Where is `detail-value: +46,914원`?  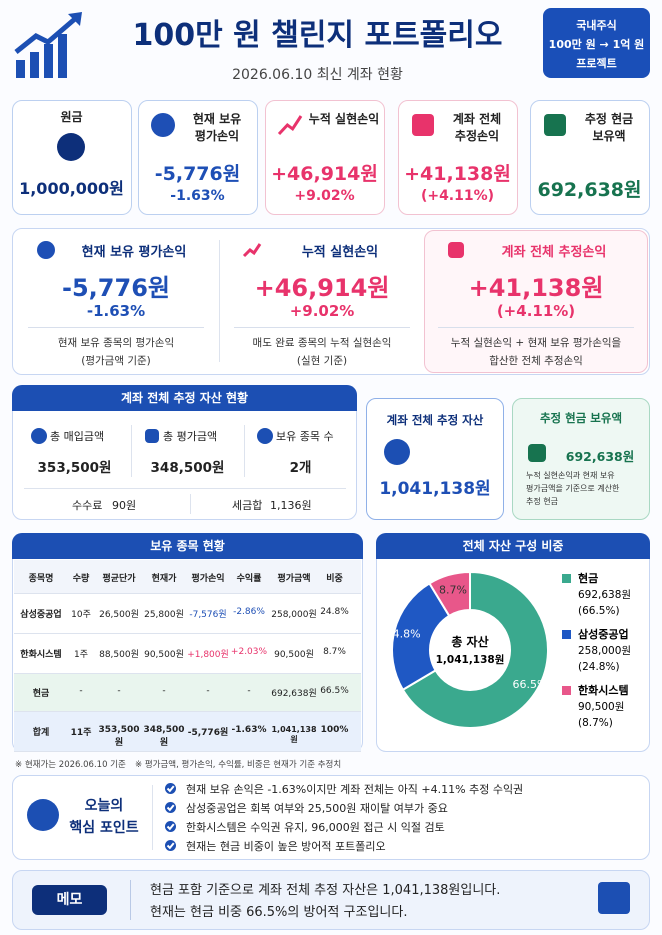 detail-value: +46,914원 is located at coordinates (322, 288).